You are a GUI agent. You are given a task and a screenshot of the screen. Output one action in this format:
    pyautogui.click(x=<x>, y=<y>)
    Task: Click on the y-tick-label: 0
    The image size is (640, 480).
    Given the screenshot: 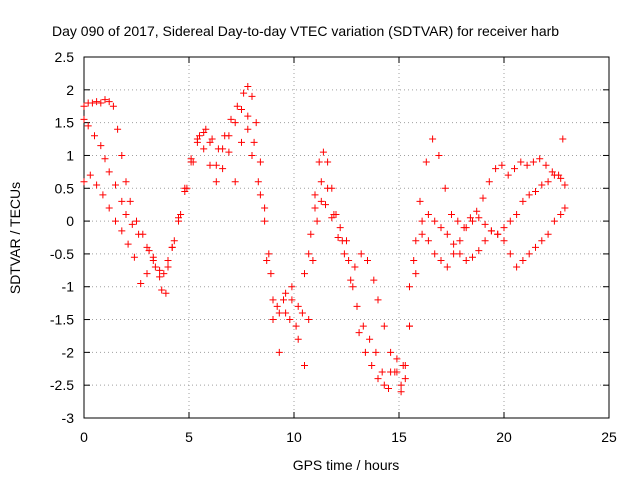 What is the action you would take?
    pyautogui.click(x=70, y=221)
    